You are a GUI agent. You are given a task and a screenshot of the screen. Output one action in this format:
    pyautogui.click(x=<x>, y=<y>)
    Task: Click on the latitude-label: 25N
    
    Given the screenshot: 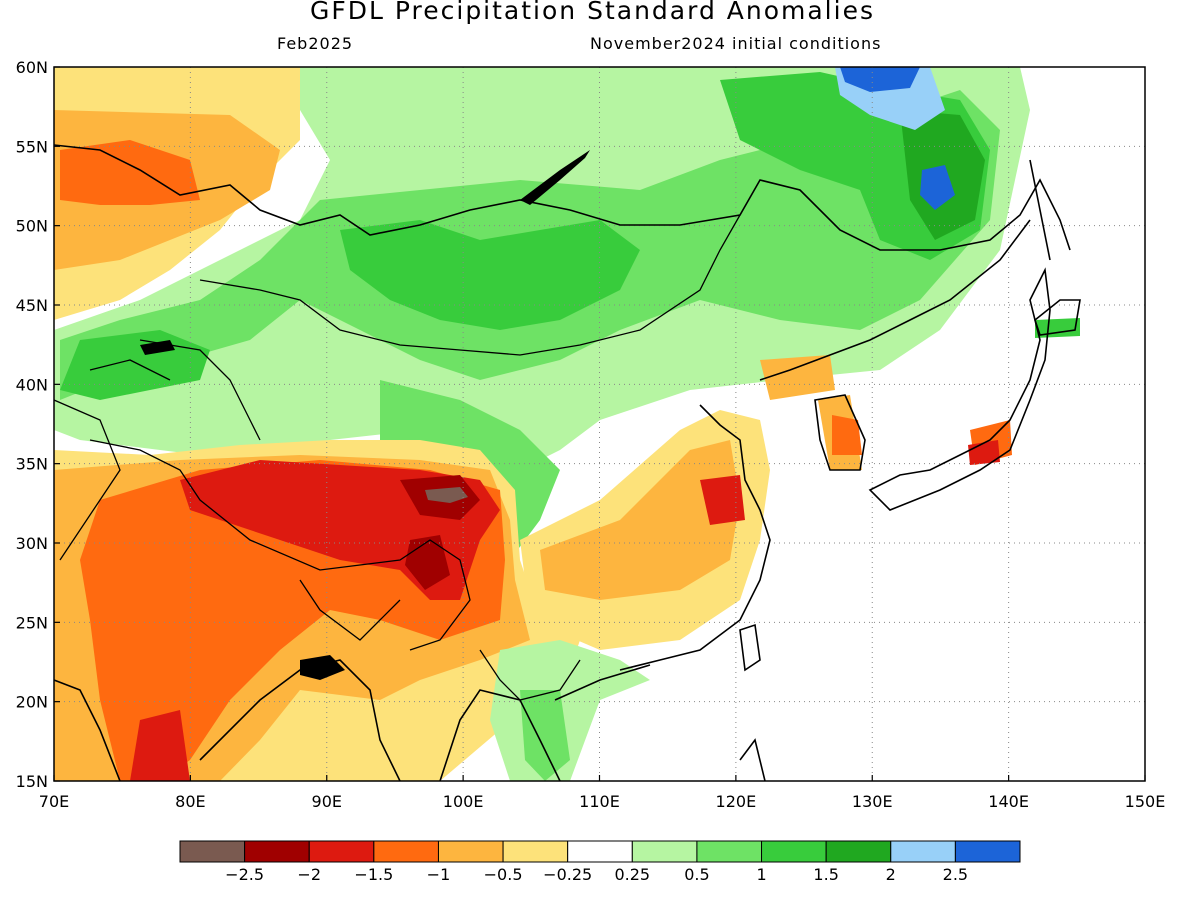 What is the action you would take?
    pyautogui.click(x=32, y=622)
    